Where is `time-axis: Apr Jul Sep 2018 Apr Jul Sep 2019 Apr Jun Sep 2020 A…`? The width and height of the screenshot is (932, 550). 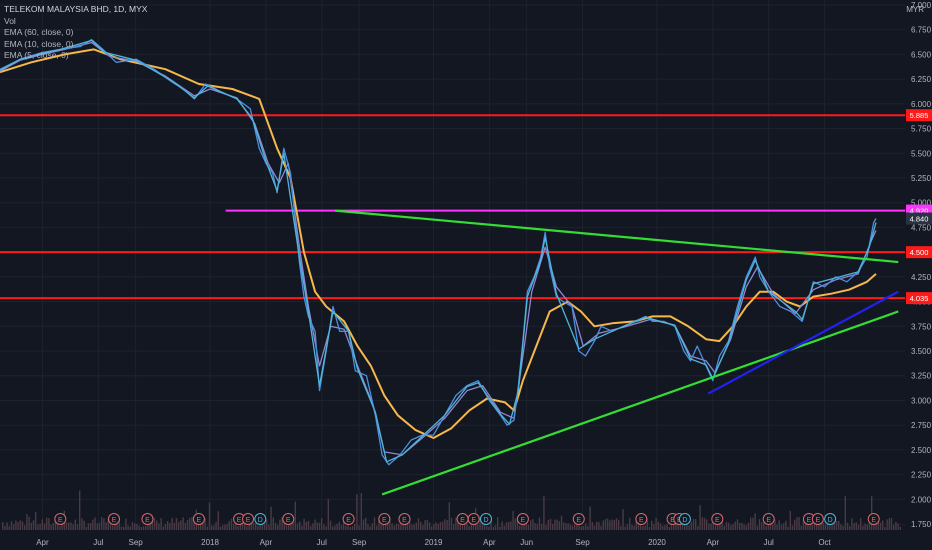
time-axis: Apr Jul Sep 2018 Apr Jul Sep 2019 Apr Jun Sep 2020 A… is located at coordinates (433, 542).